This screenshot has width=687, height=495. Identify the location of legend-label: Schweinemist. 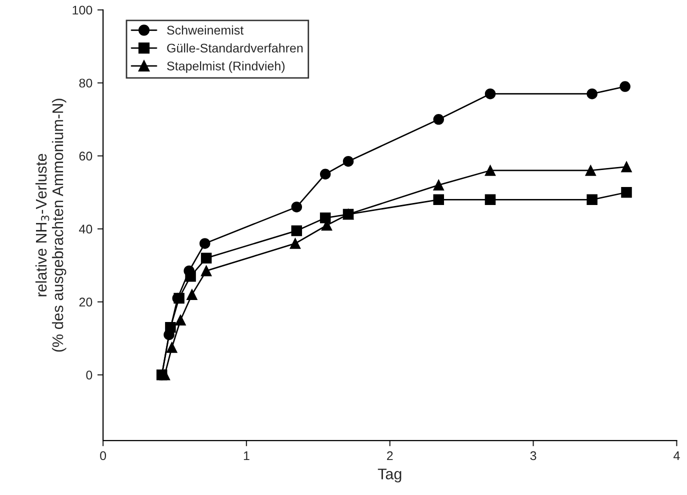
(205, 30).